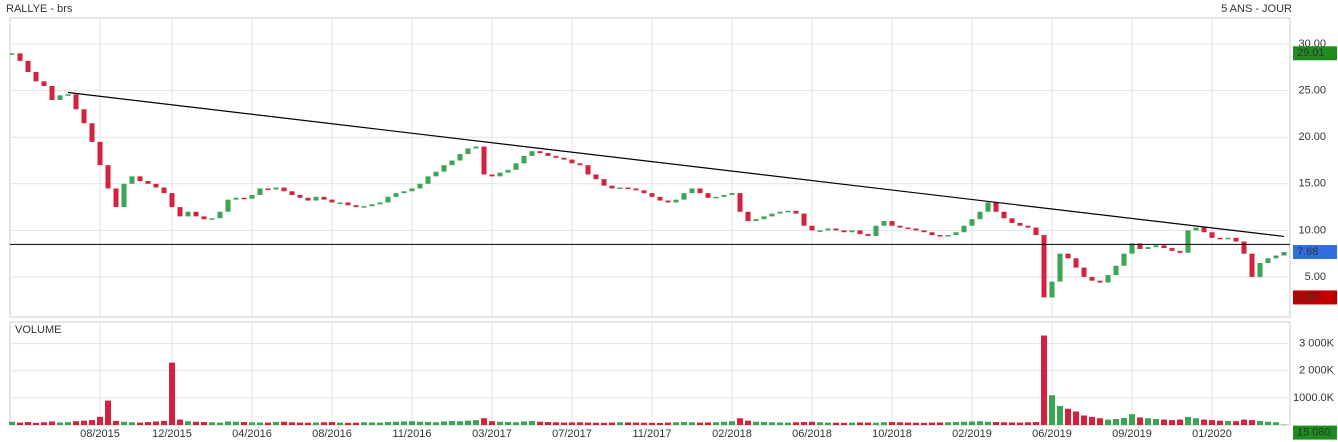  Describe the element at coordinates (812, 434) in the screenshot. I see `x-tick-label: 06/2018` at that location.